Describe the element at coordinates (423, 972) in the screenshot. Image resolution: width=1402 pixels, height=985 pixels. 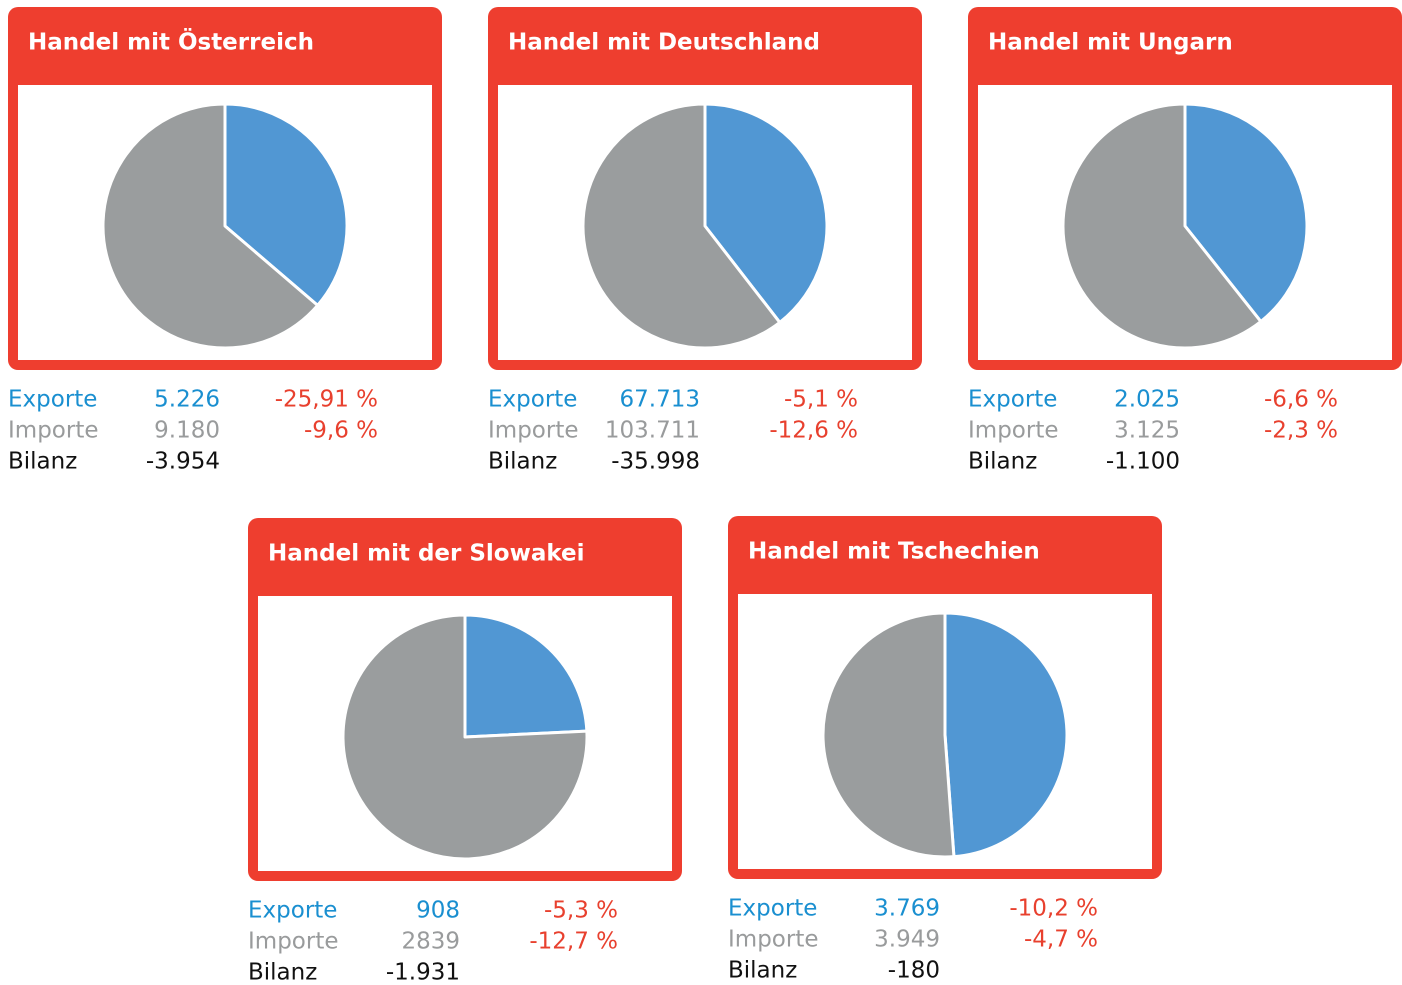
I see `balance-value: -1.931` at that location.